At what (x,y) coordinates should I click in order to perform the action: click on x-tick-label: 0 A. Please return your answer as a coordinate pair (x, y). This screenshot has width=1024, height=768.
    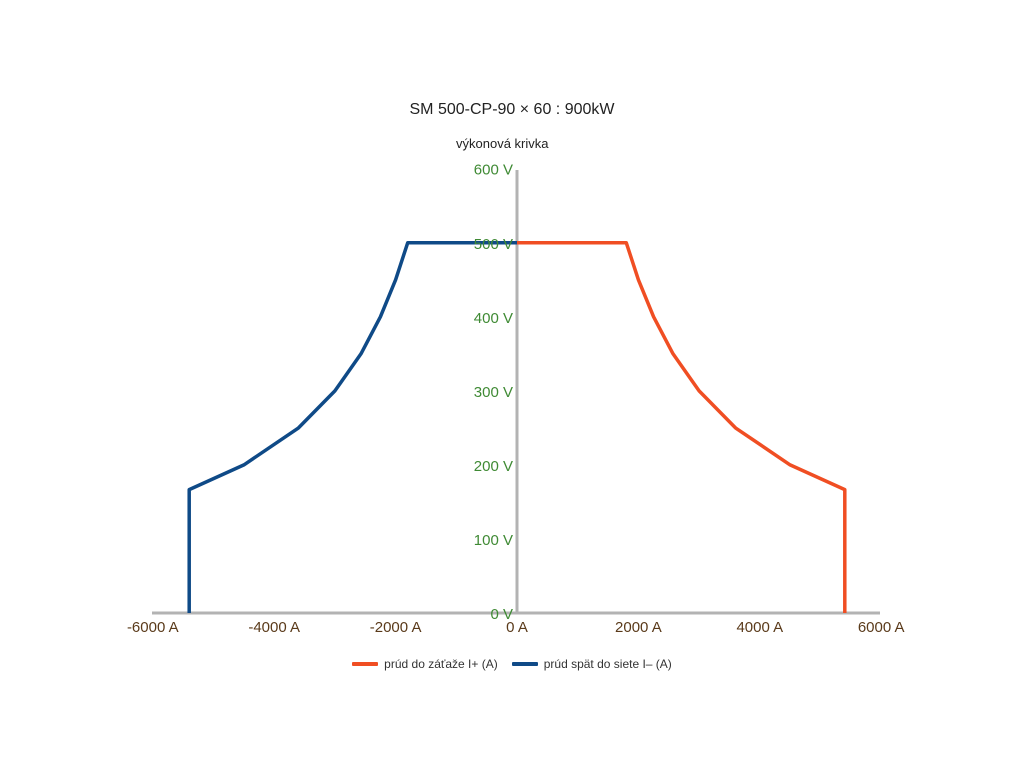
    Looking at the image, I should click on (517, 627).